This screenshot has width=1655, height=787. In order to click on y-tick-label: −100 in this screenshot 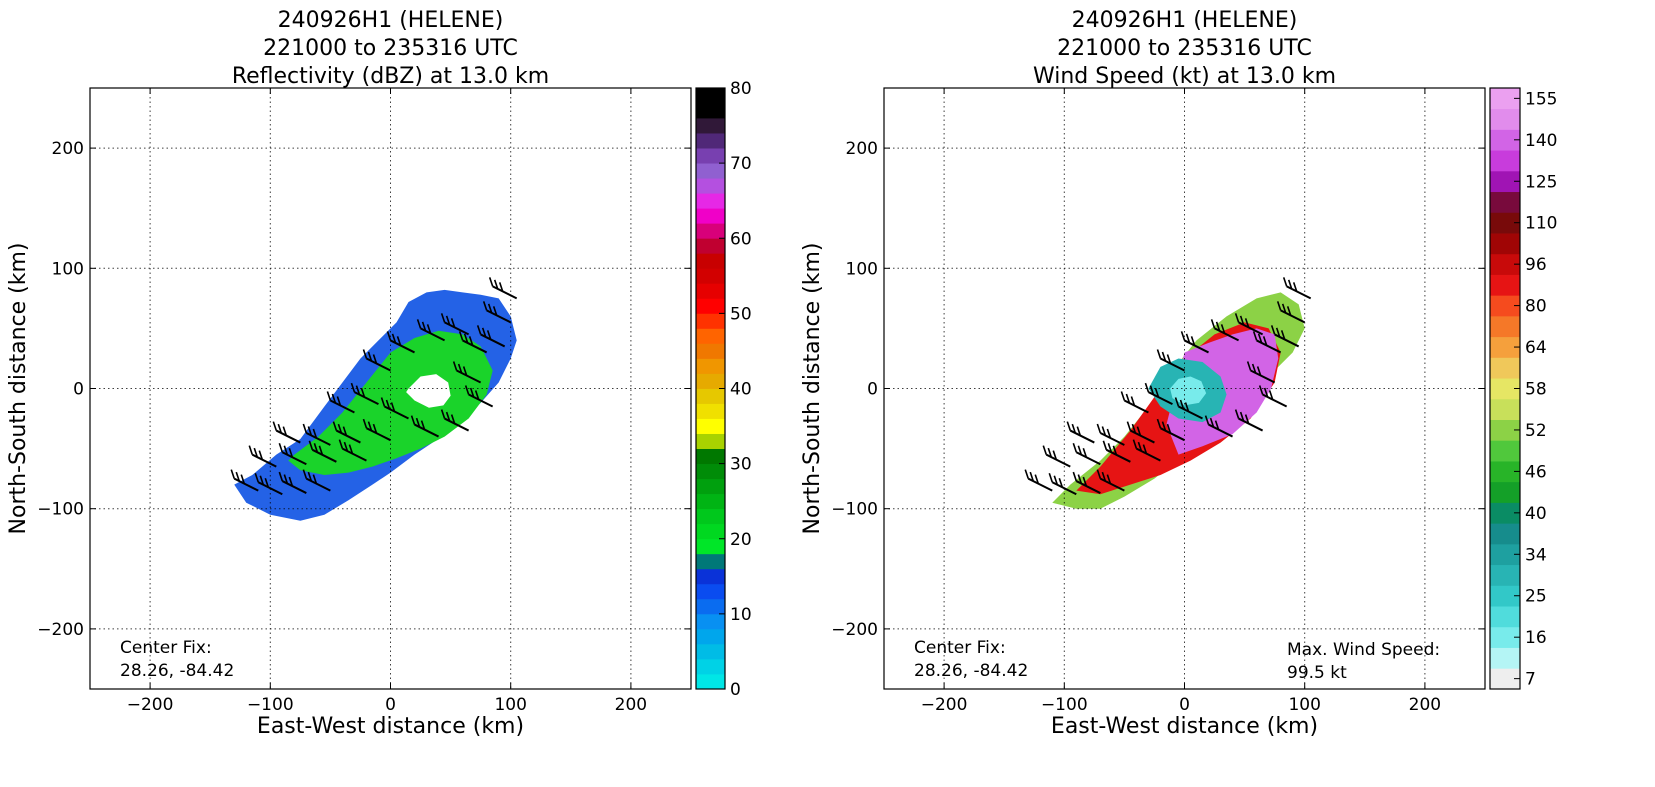, I will do `click(60, 510)`.